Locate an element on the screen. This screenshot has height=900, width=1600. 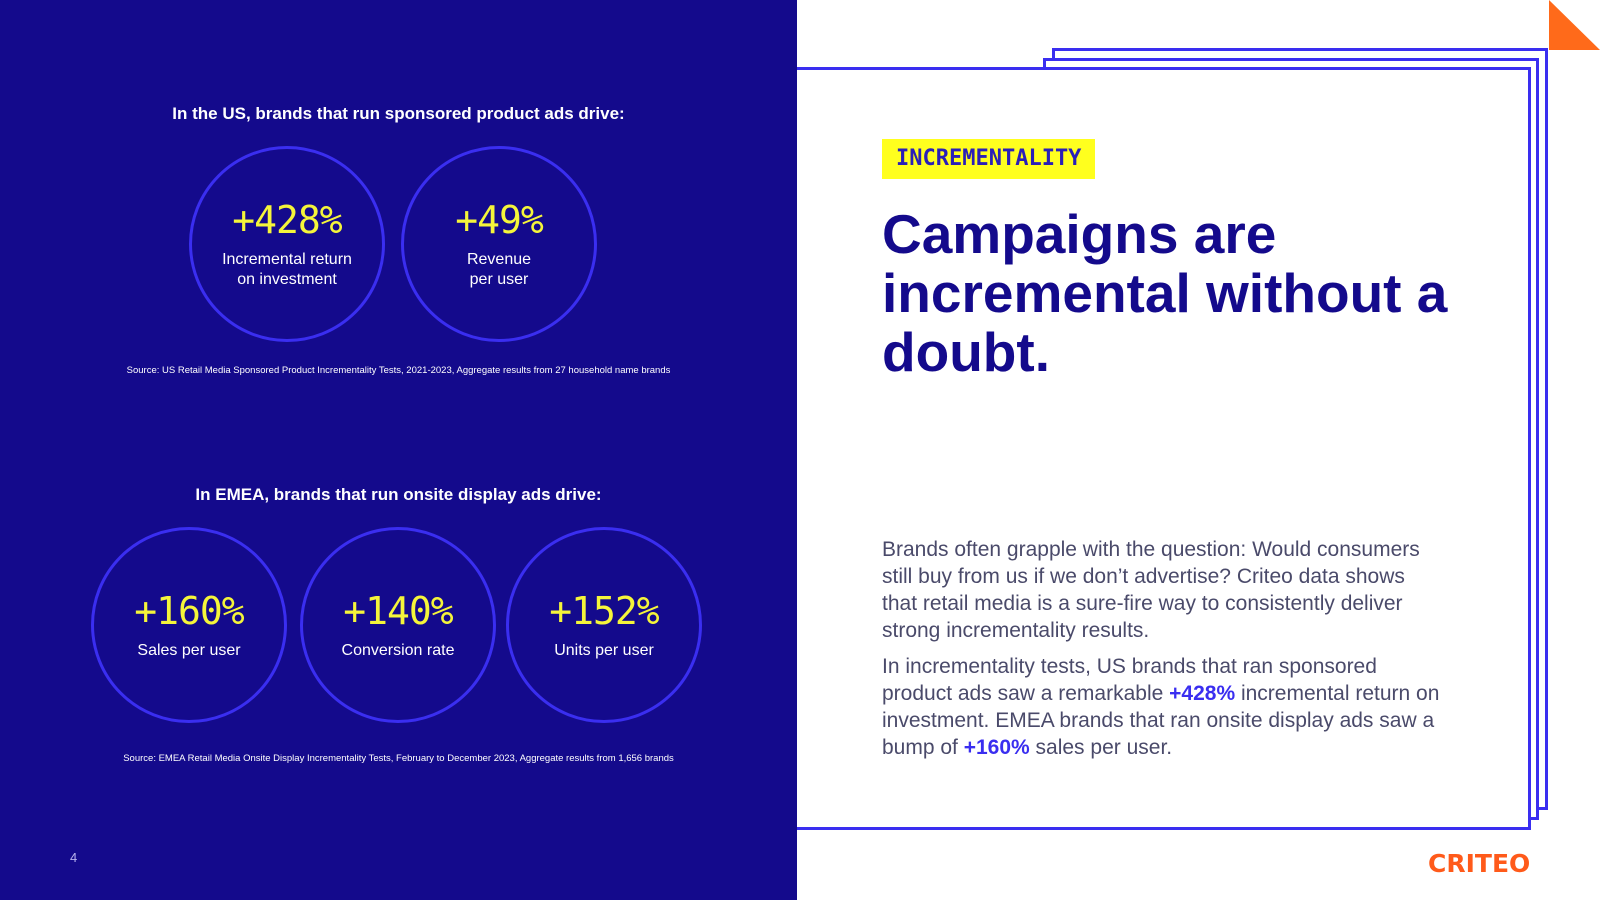
stat-label: Conversion rate is located at coordinates (398, 650).